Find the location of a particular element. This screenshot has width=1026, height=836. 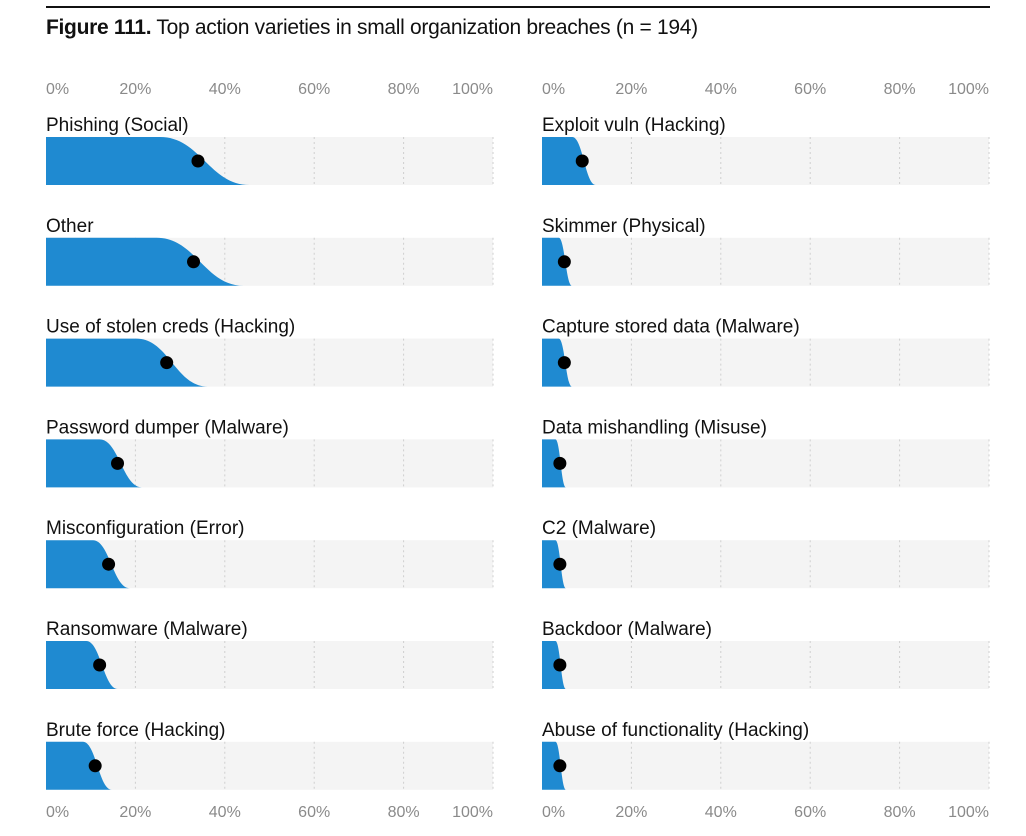

category-label: Use of stolen creds (Hacking) is located at coordinates (170, 327).